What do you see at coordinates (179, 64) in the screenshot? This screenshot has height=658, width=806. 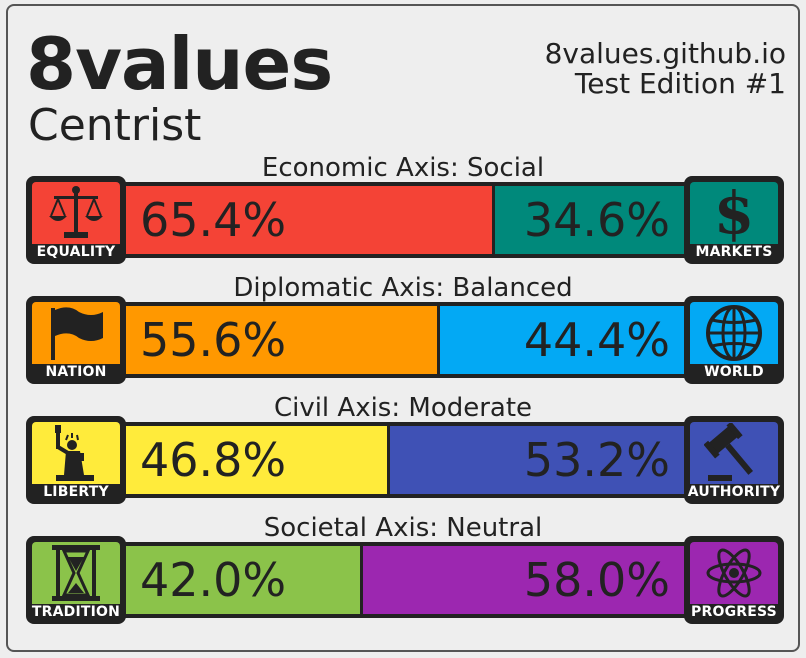 I see `page-title: 8values` at bounding box center [179, 64].